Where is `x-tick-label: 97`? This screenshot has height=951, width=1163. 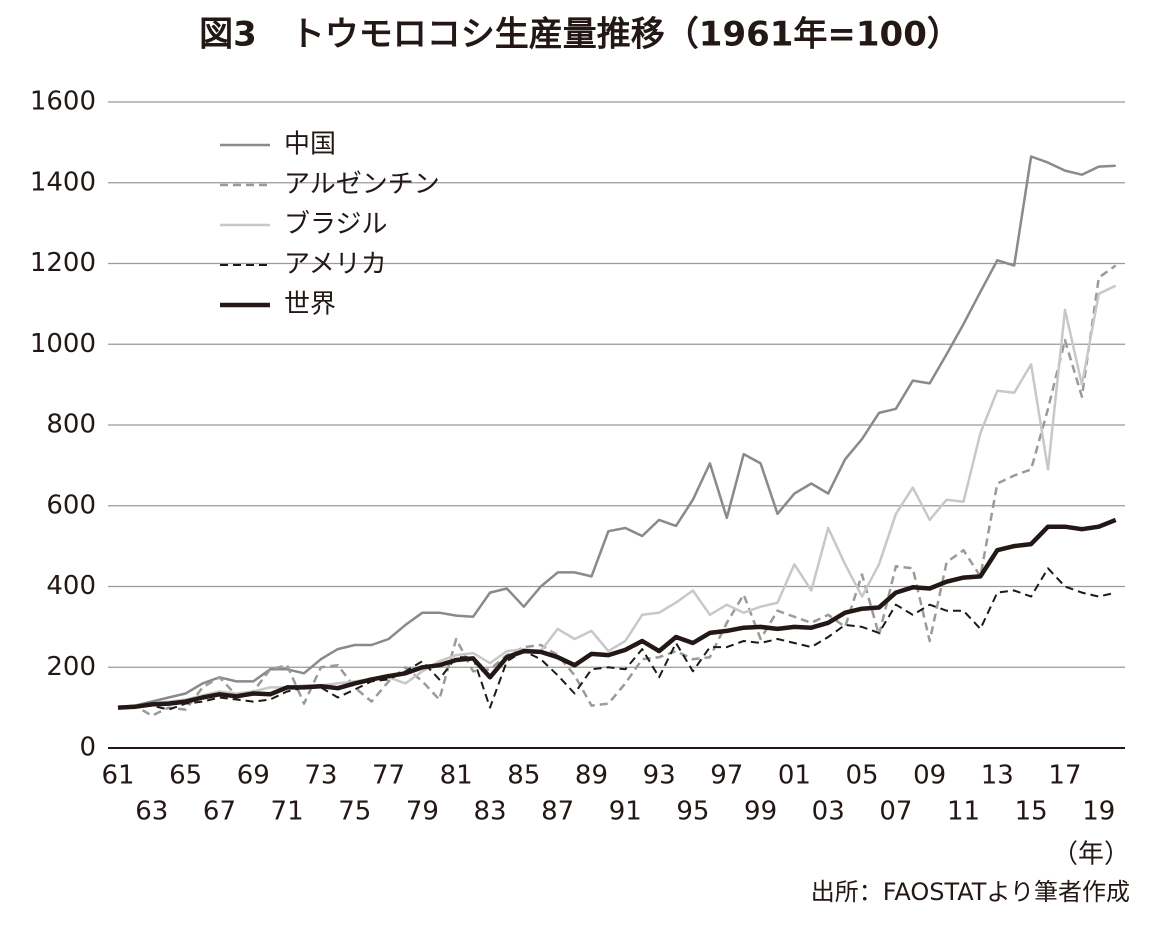
x-tick-label: 97 is located at coordinates (726, 776).